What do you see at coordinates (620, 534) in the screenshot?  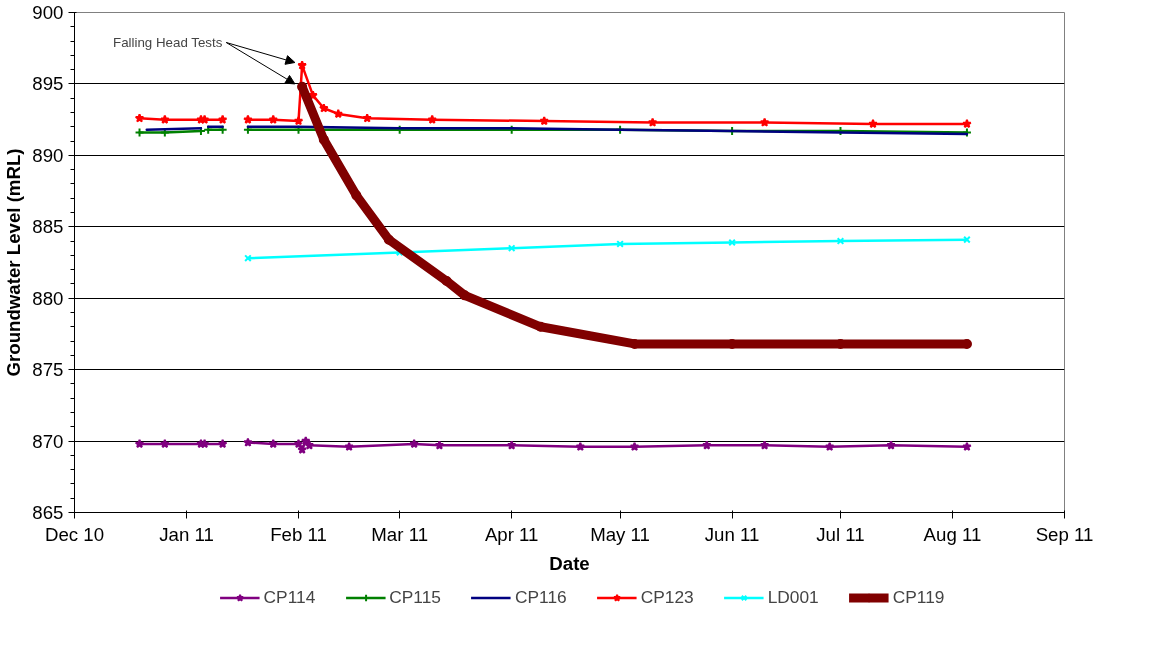 I see `x-tick-label: May 11` at bounding box center [620, 534].